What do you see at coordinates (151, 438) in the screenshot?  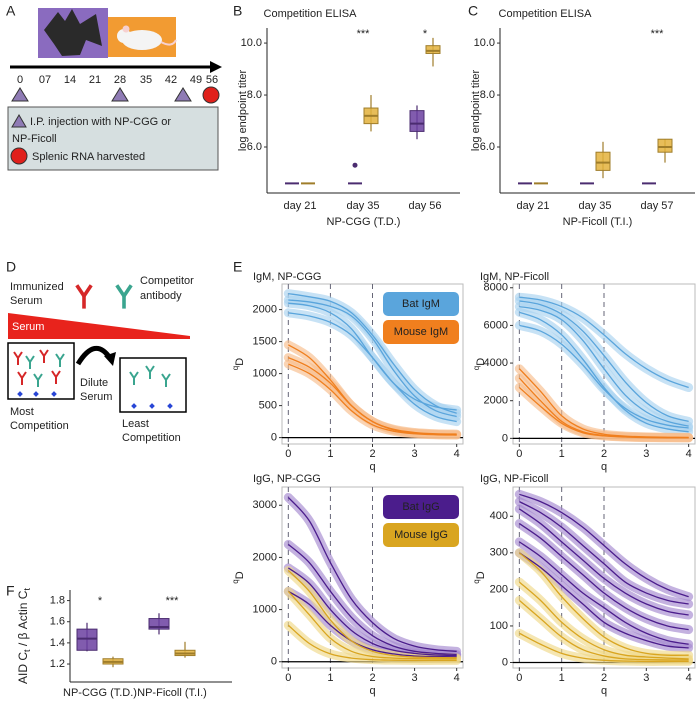 I see `diagram-text: Competition` at bounding box center [151, 438].